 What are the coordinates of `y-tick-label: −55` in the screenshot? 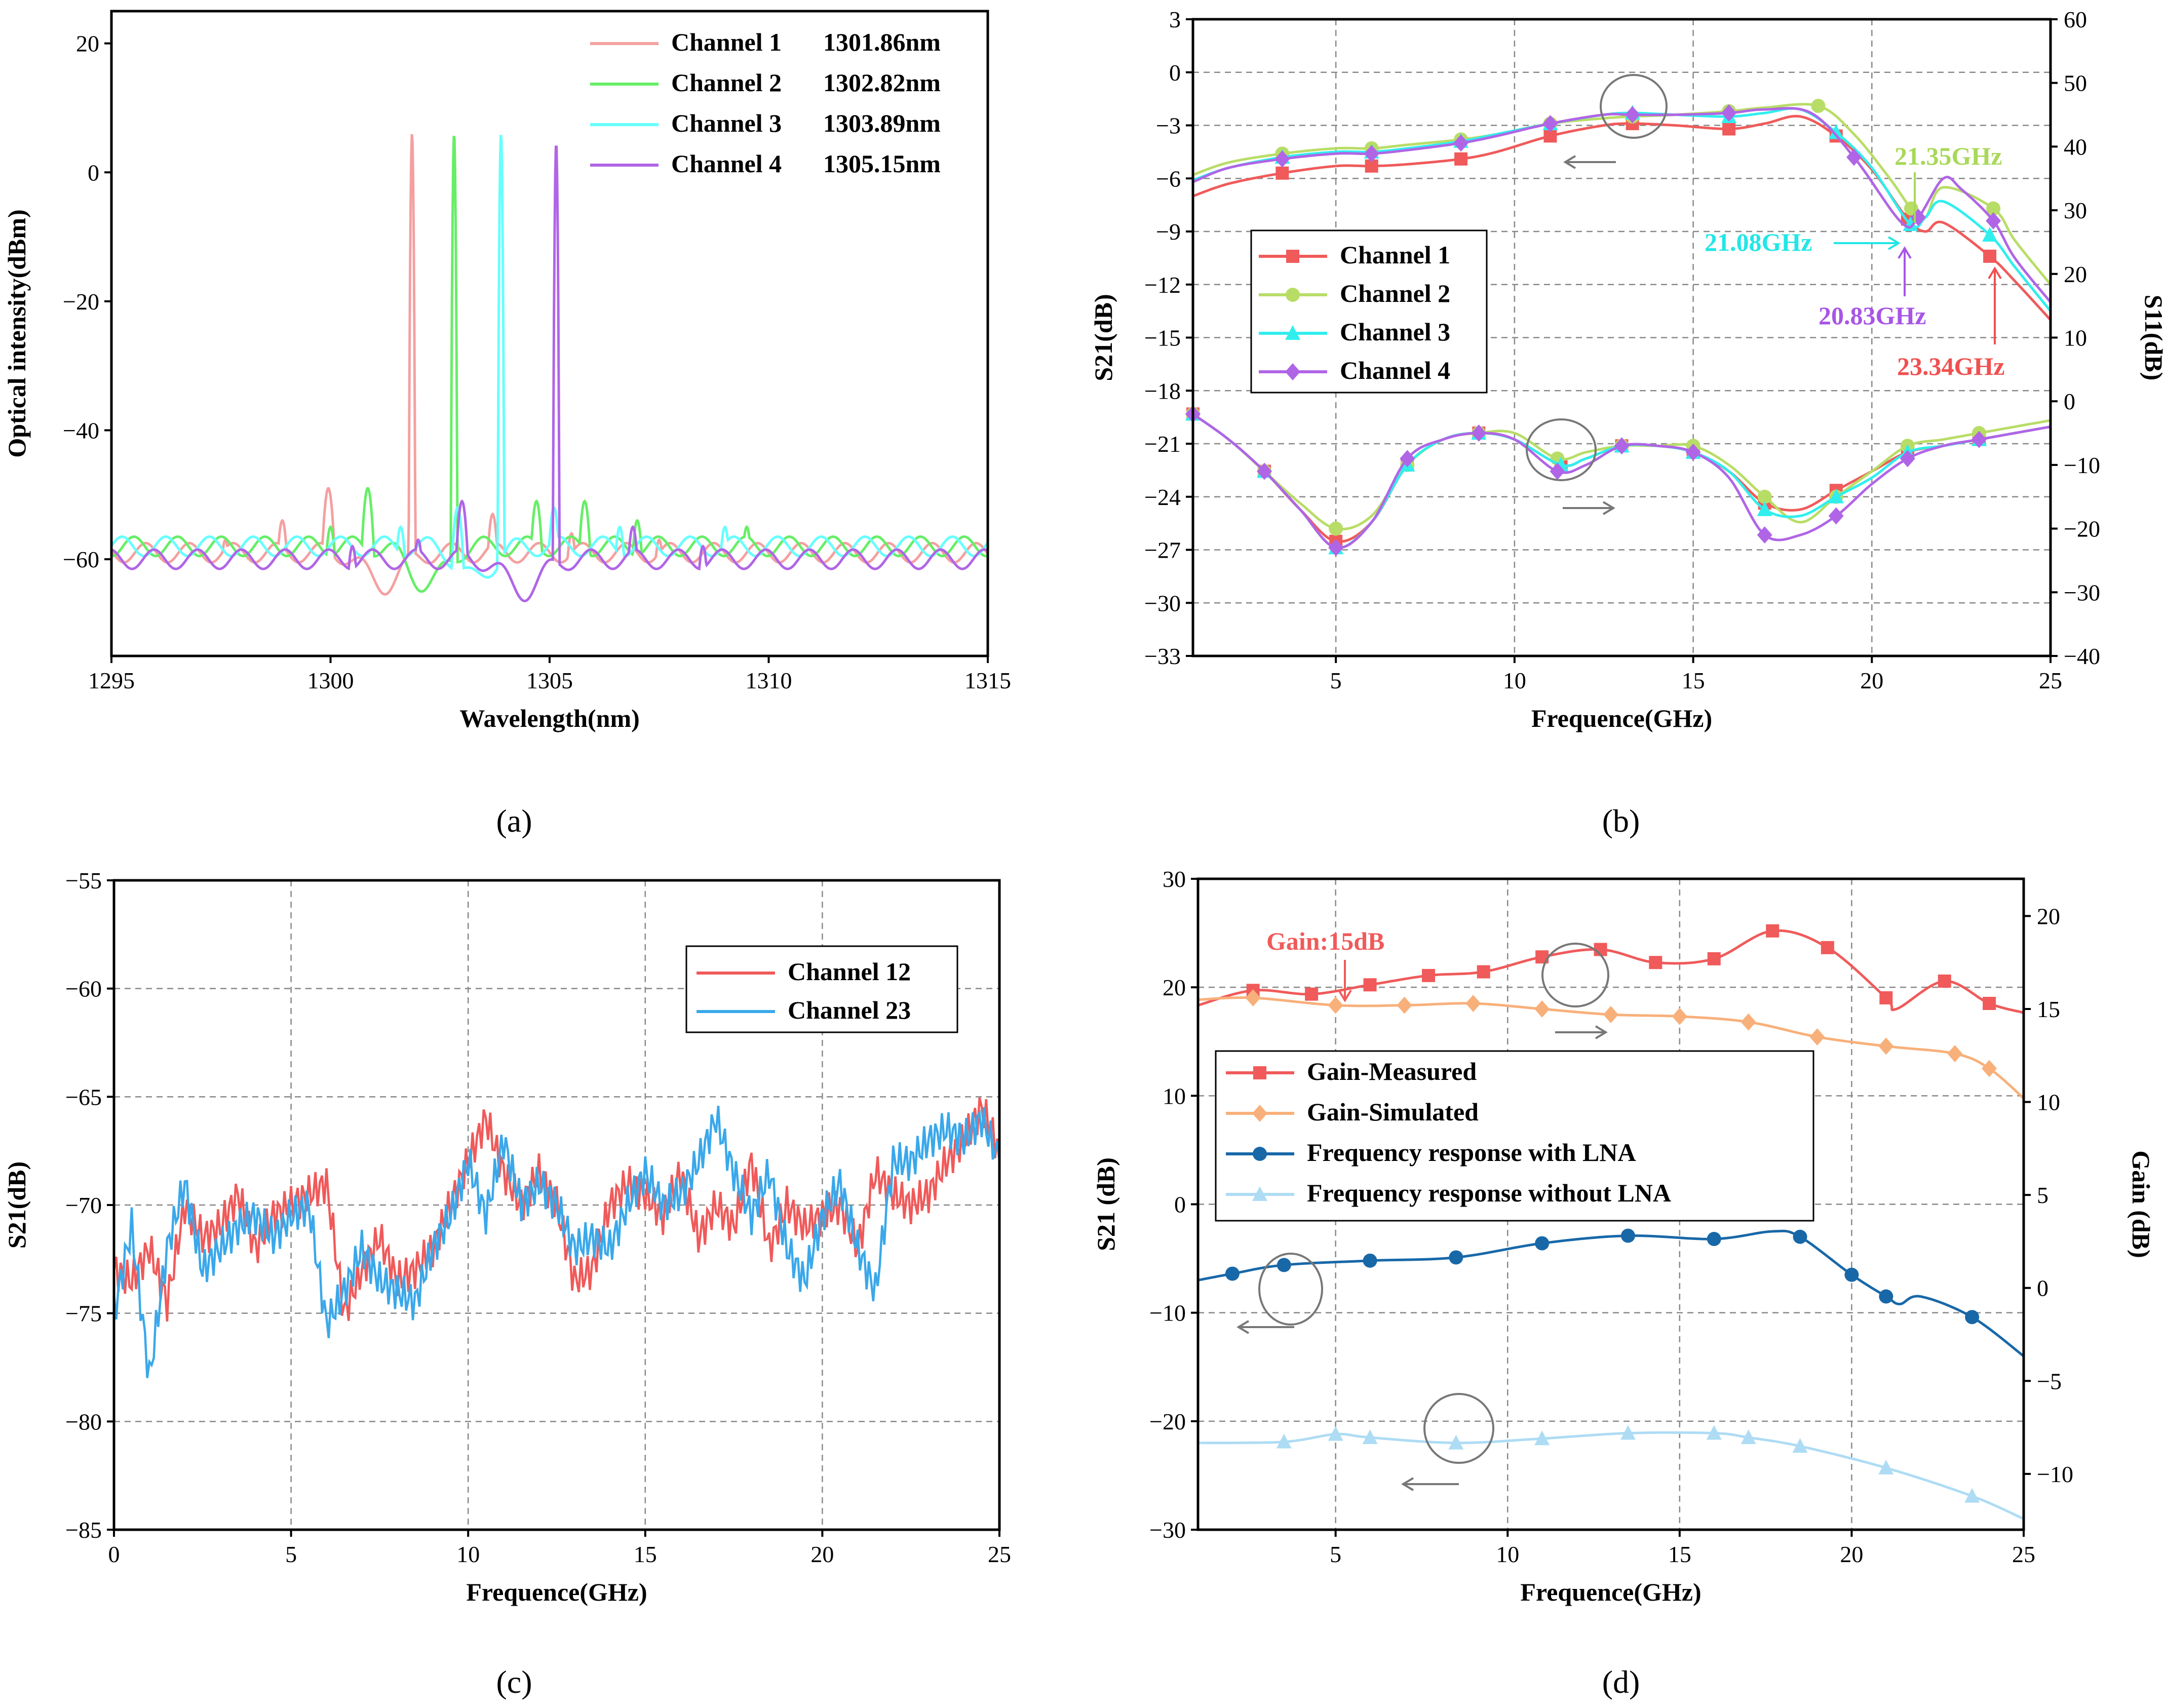 It's located at (83, 881).